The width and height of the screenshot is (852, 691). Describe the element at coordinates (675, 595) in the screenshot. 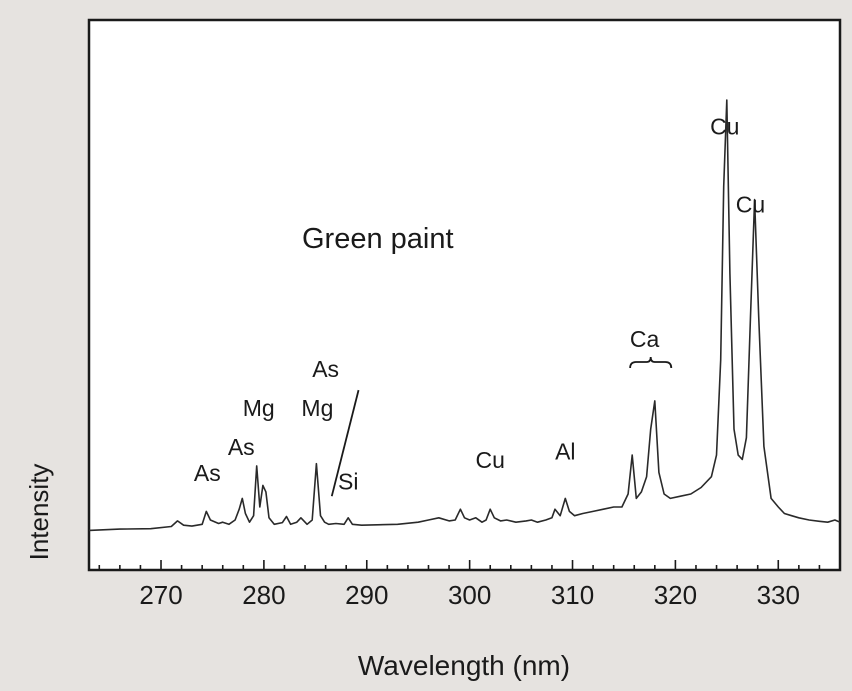

I see `x-tick-label: 320` at that location.